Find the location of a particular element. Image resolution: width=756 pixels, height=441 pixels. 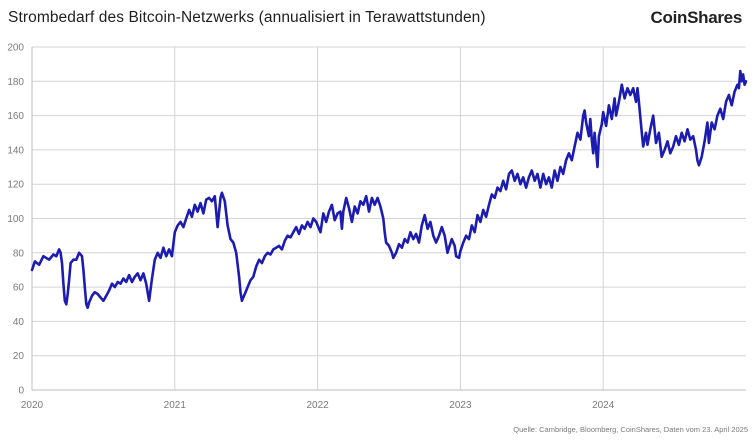

x-tick-label: 2023 is located at coordinates (460, 405).